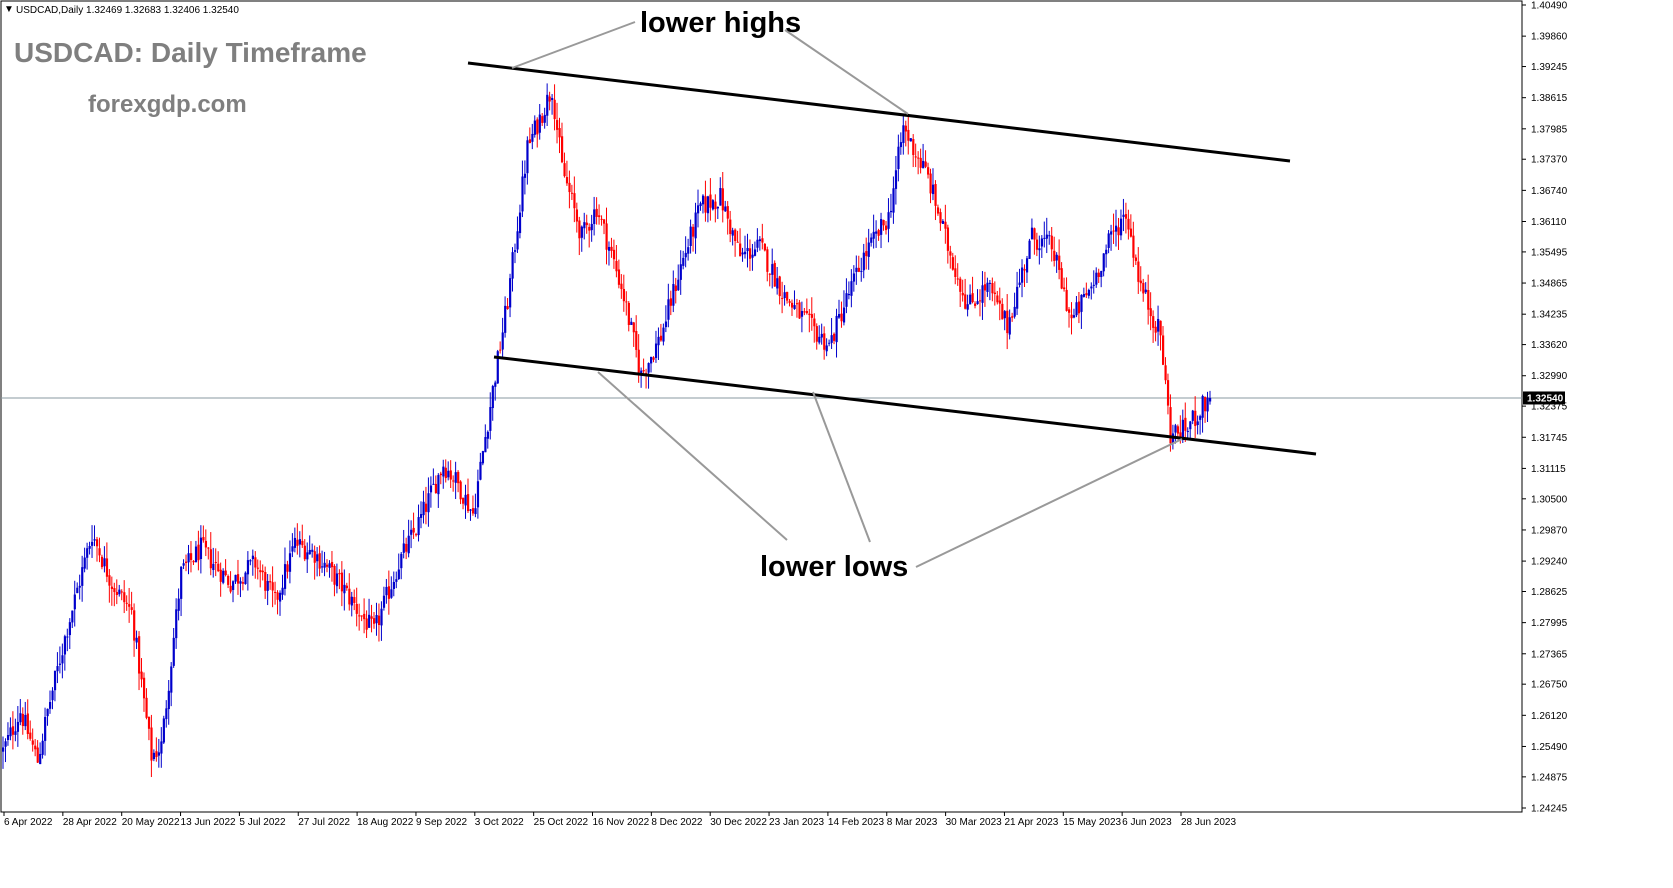  I want to click on y-tick-label: 1.39860, so click(1549, 37).